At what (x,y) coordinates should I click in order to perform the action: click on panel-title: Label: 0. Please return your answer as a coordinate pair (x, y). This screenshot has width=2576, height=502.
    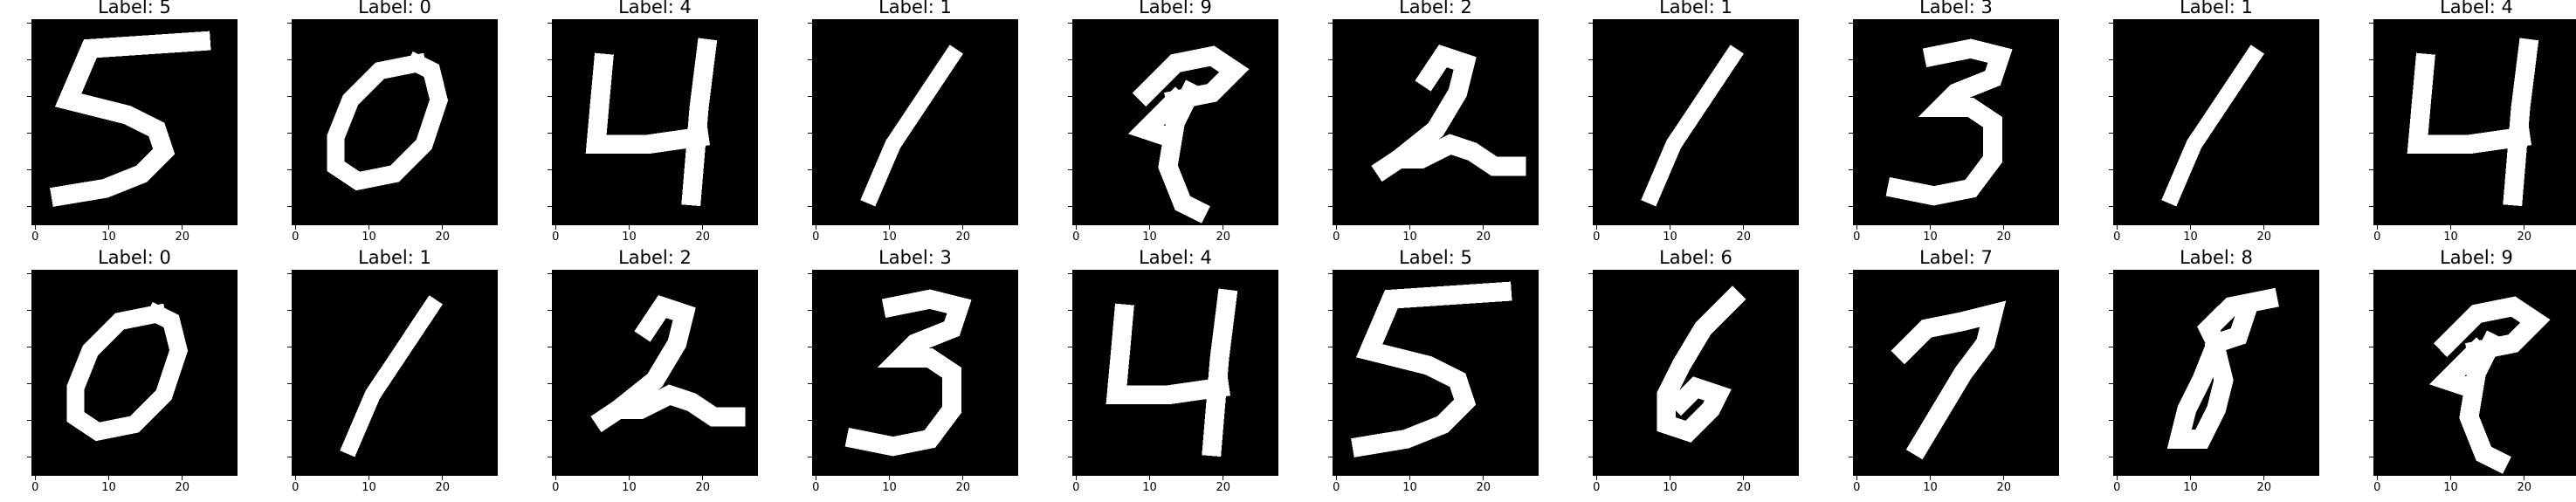
    Looking at the image, I should click on (394, 9).